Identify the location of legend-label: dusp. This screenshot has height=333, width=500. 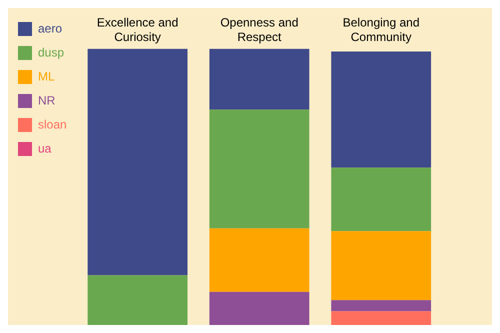
(51, 52).